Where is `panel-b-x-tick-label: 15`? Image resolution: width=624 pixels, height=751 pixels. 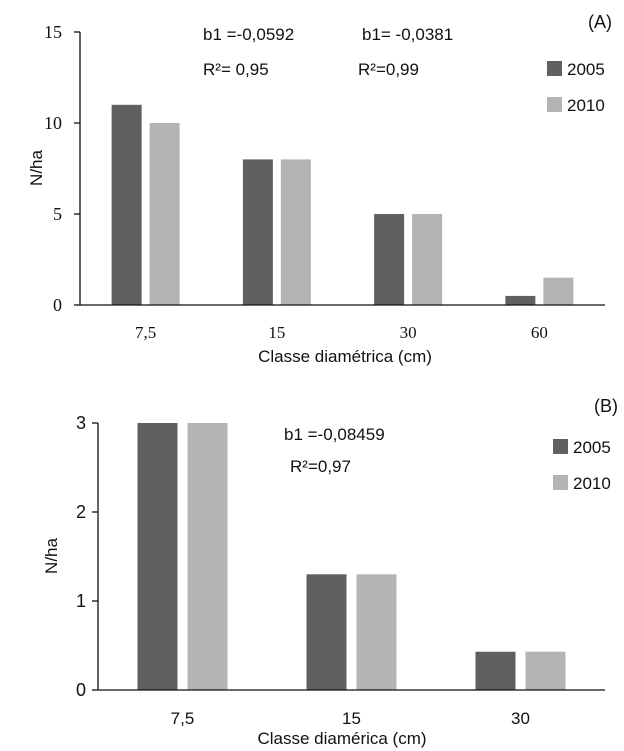
panel-b-x-tick-label: 15 is located at coordinates (351, 718).